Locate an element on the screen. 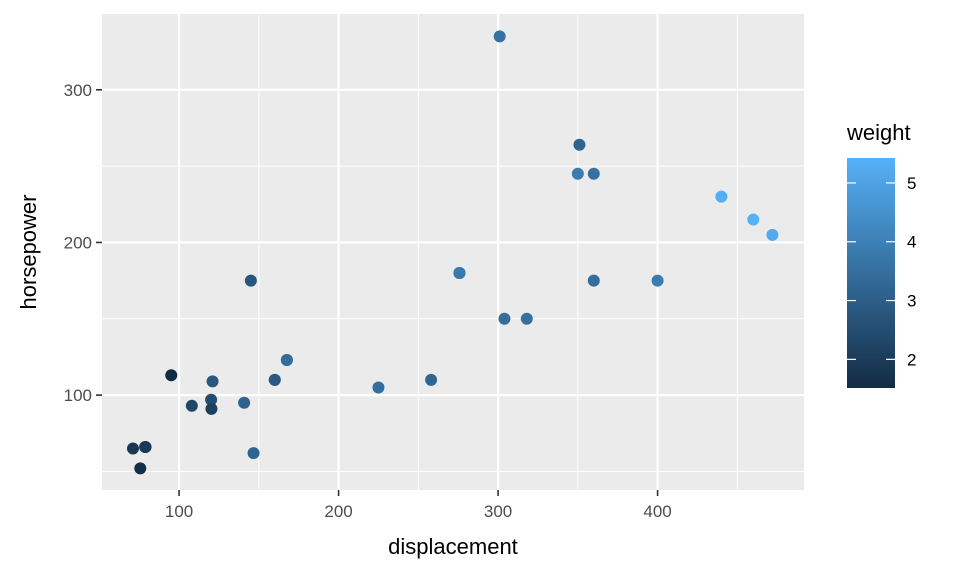 This screenshot has height=576, width=960. color-legend: weight 2 3 4 5 is located at coordinates (881, 254).